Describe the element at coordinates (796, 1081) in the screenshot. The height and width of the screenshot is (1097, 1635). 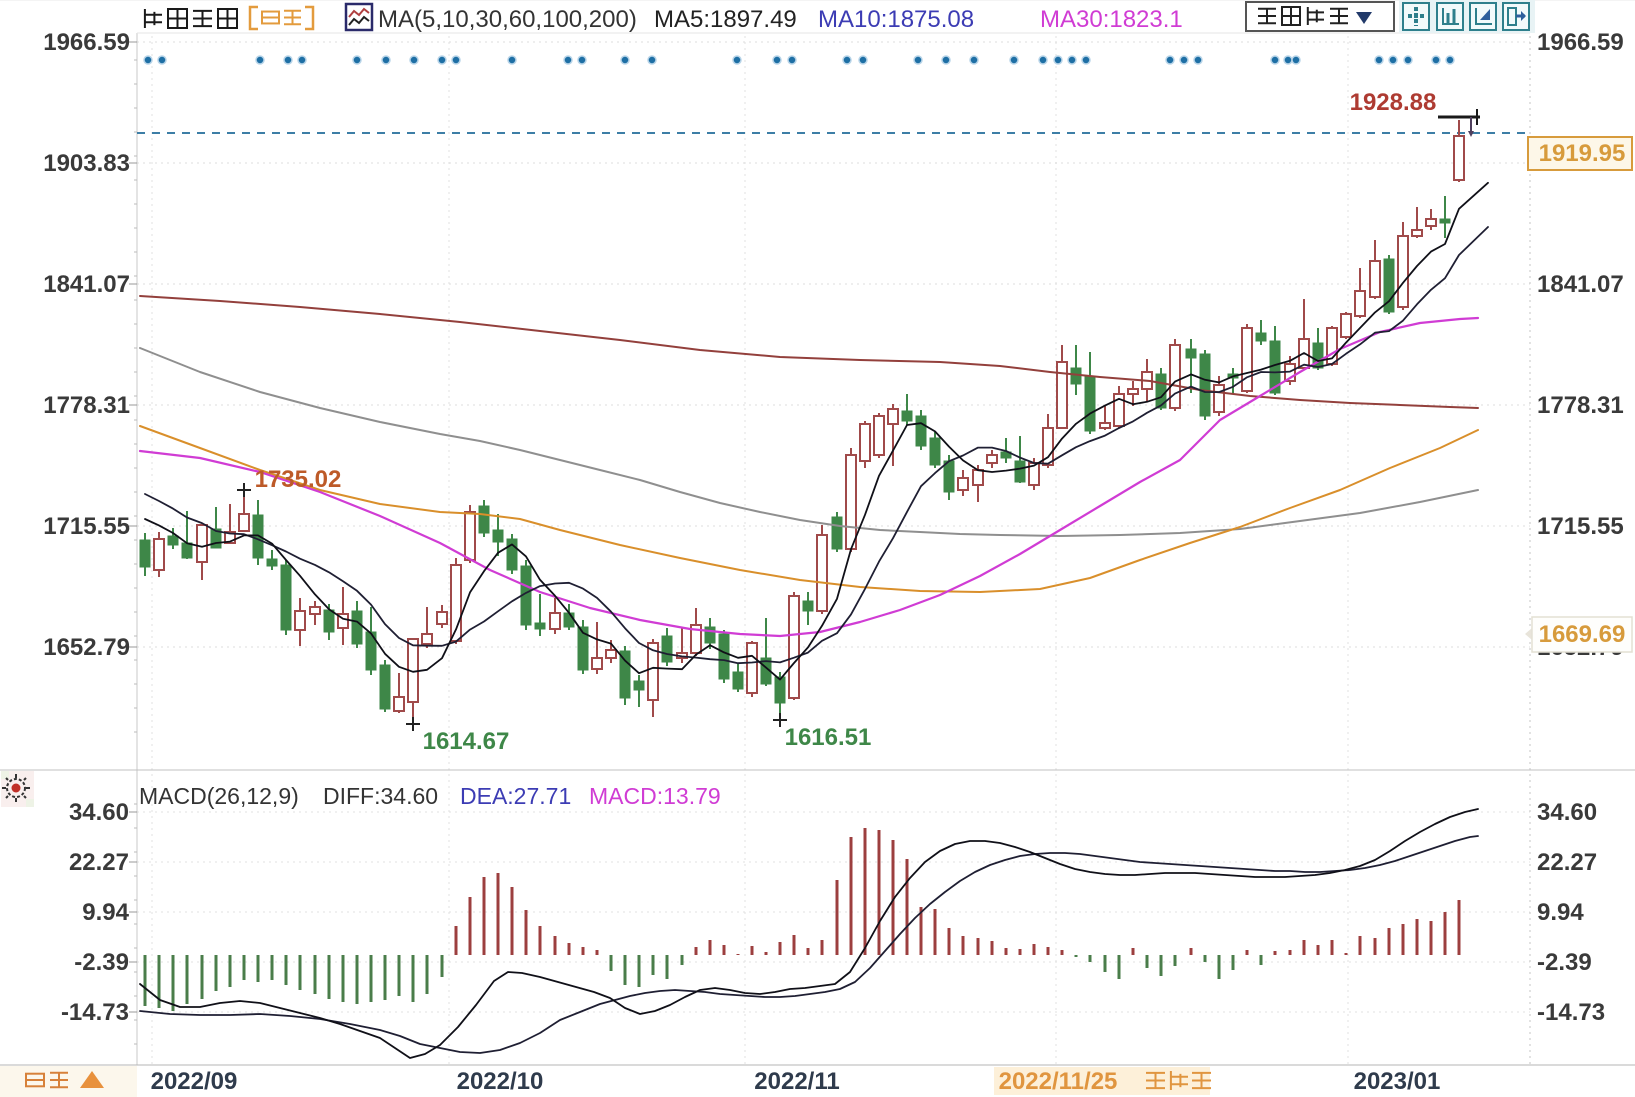
I see `svg-text: 2022/11` at that location.